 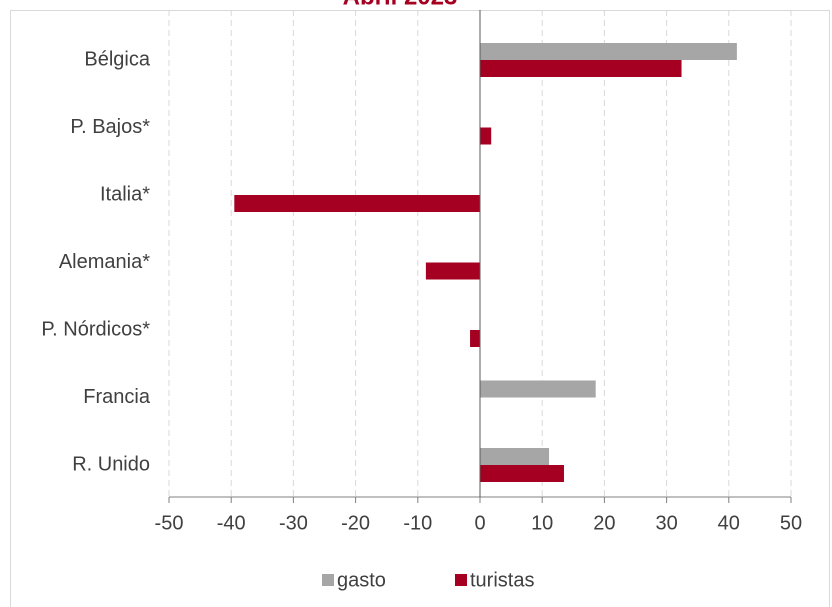 I want to click on x-tick-label: 10, so click(x=542, y=523).